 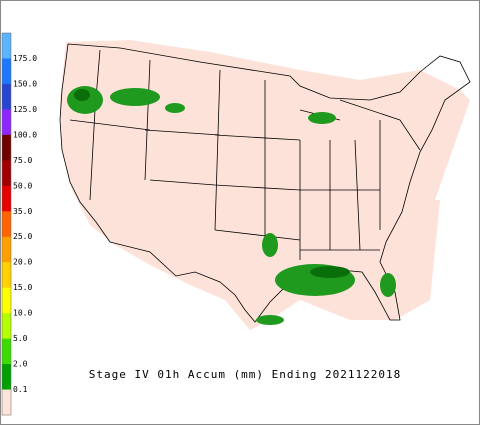 I want to click on legend-border, so click(x=6, y=224).